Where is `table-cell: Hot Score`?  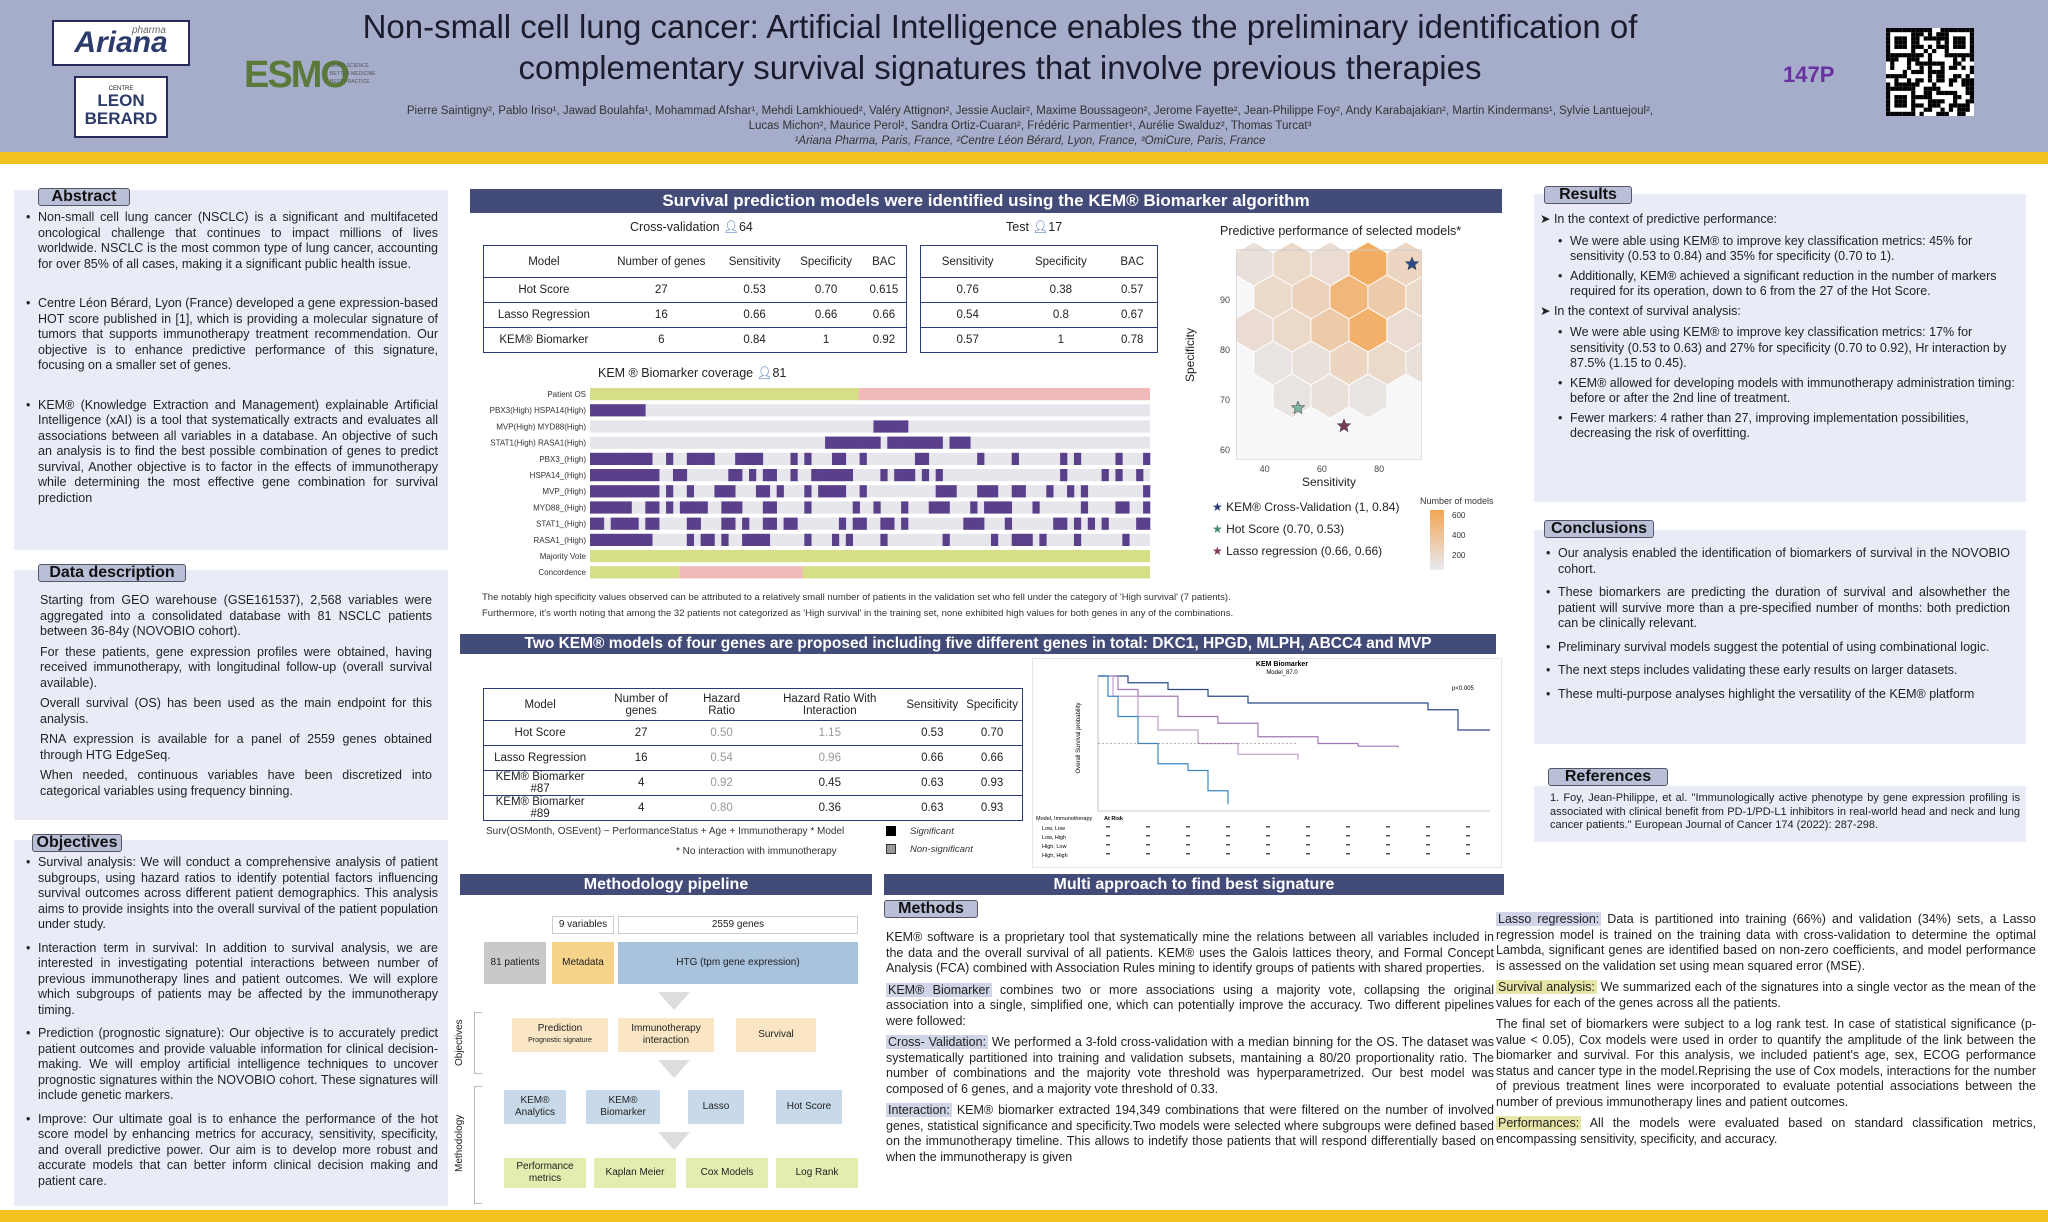 table-cell: Hot Score is located at coordinates (543, 290).